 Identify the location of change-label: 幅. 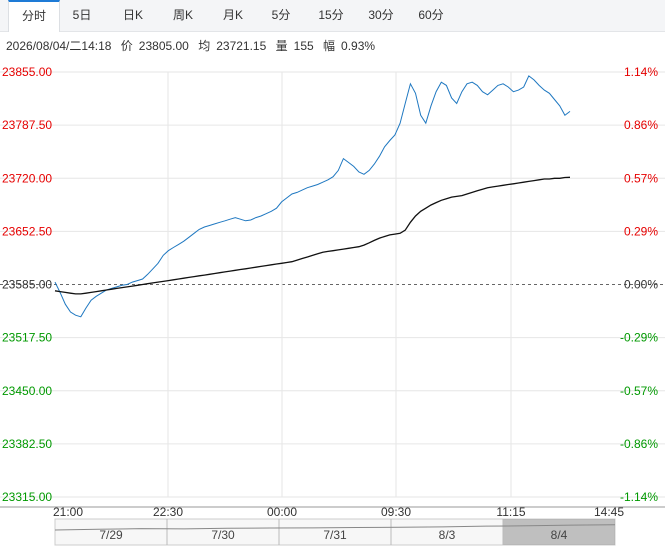
(329, 46).